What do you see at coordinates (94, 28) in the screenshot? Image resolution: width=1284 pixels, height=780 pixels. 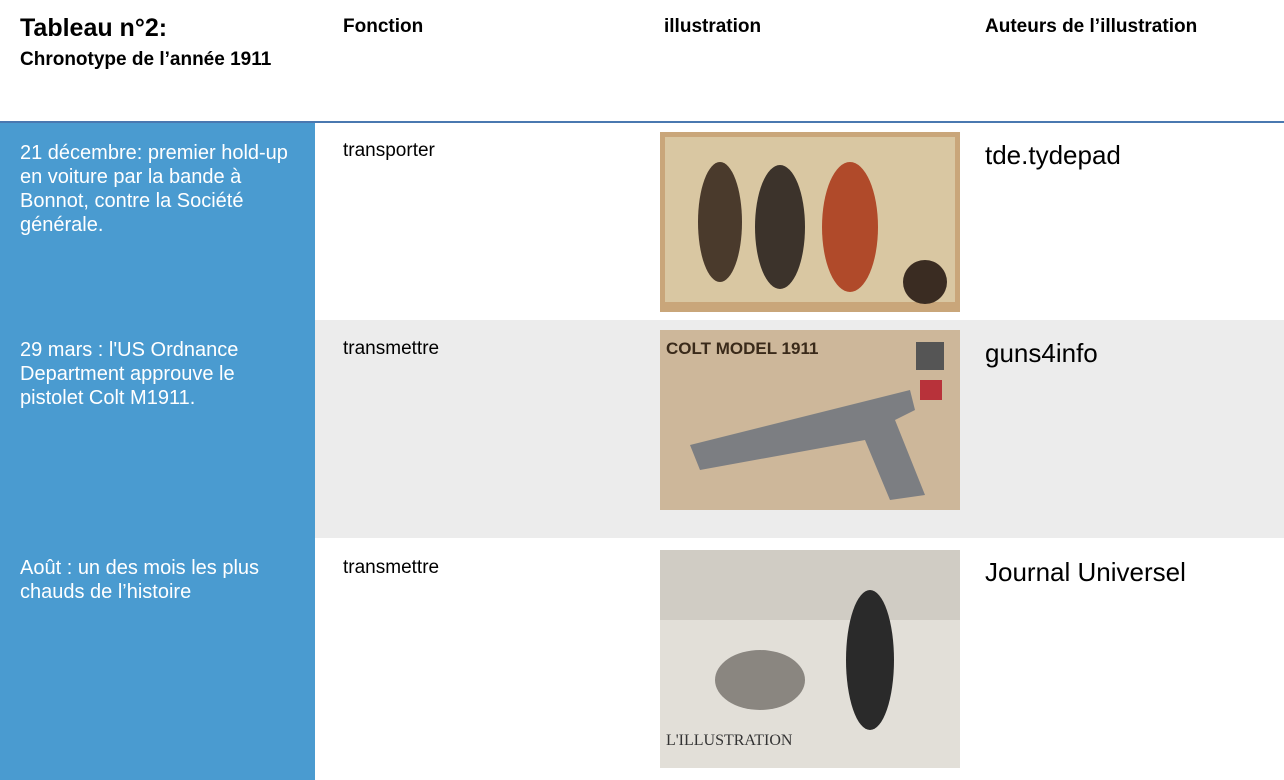 I see `table-title: Tableau n°2:` at bounding box center [94, 28].